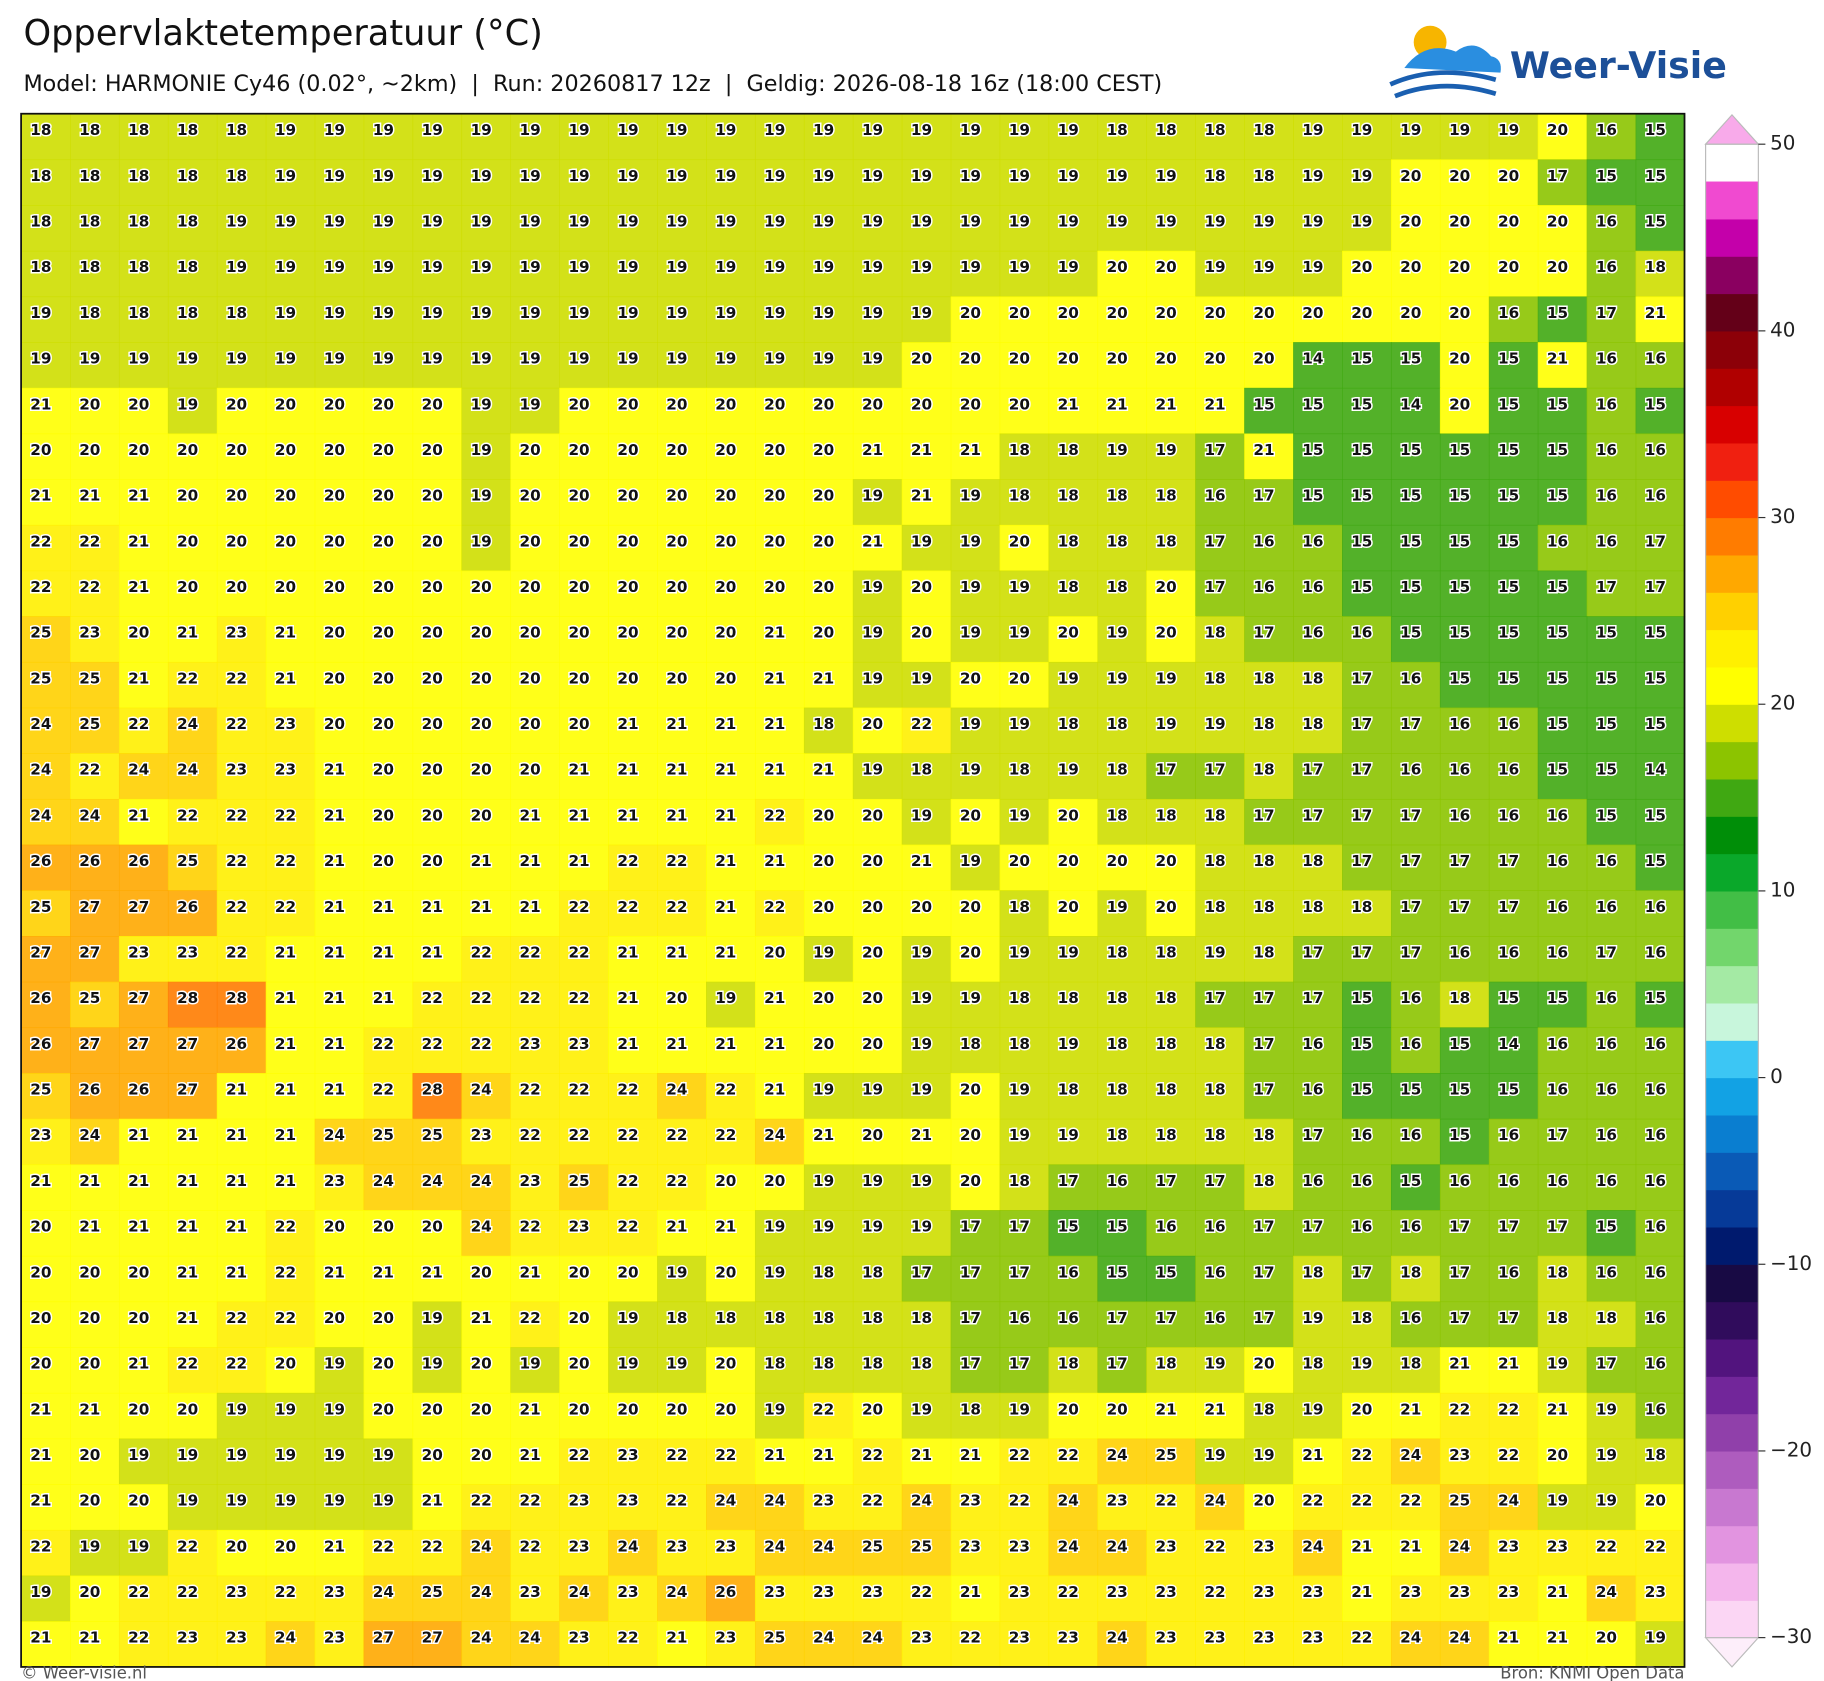 The width and height of the screenshot is (1824, 1681). Describe the element at coordinates (1732, 1652) in the screenshot. I see `colorbar-extend-low` at that location.